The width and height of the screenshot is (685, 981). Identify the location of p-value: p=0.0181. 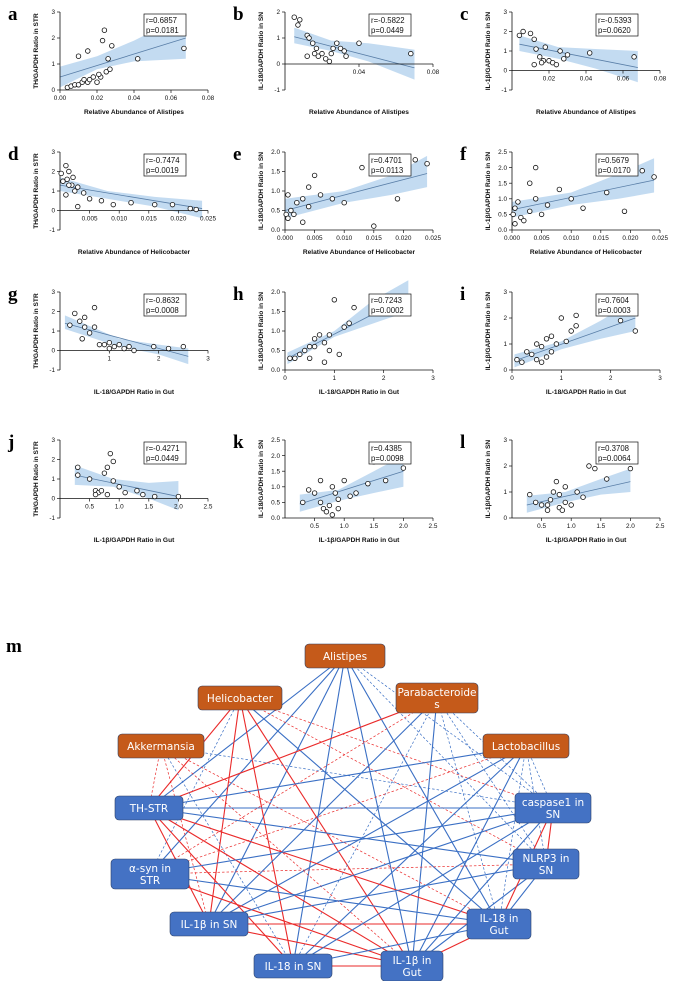
(162, 30).